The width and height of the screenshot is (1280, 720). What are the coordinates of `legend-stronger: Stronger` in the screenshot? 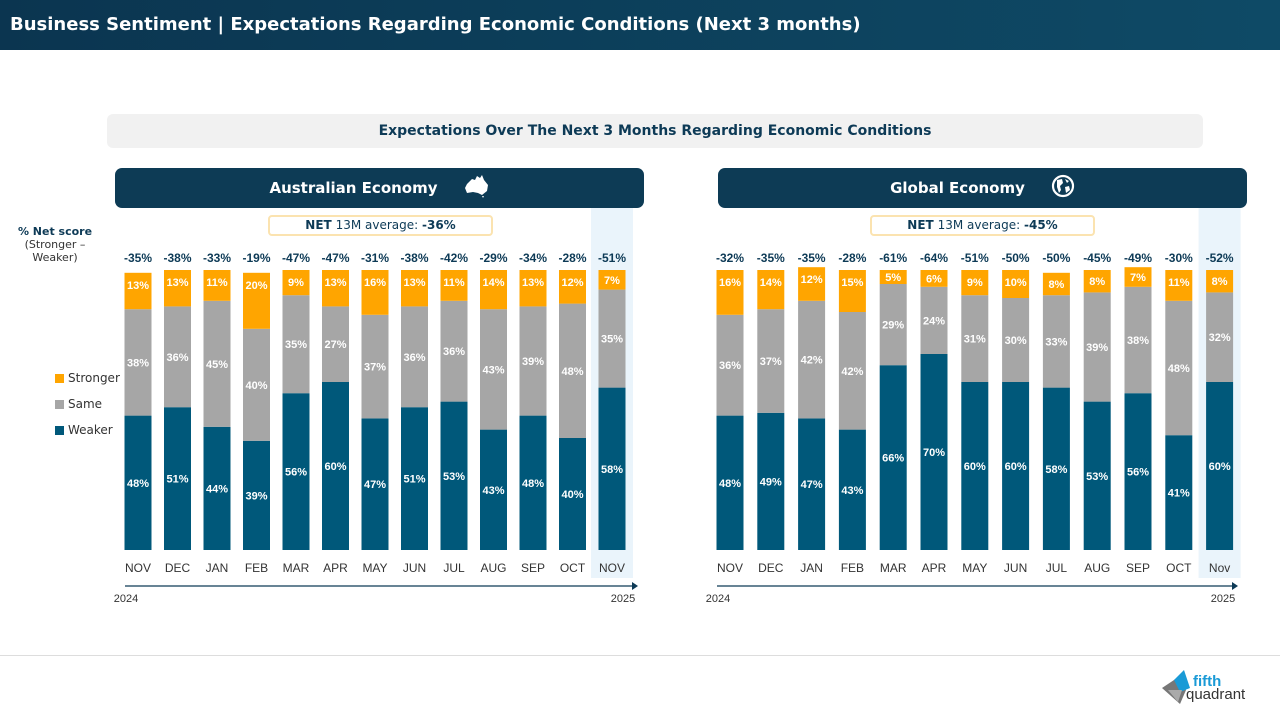 It's located at (87, 378).